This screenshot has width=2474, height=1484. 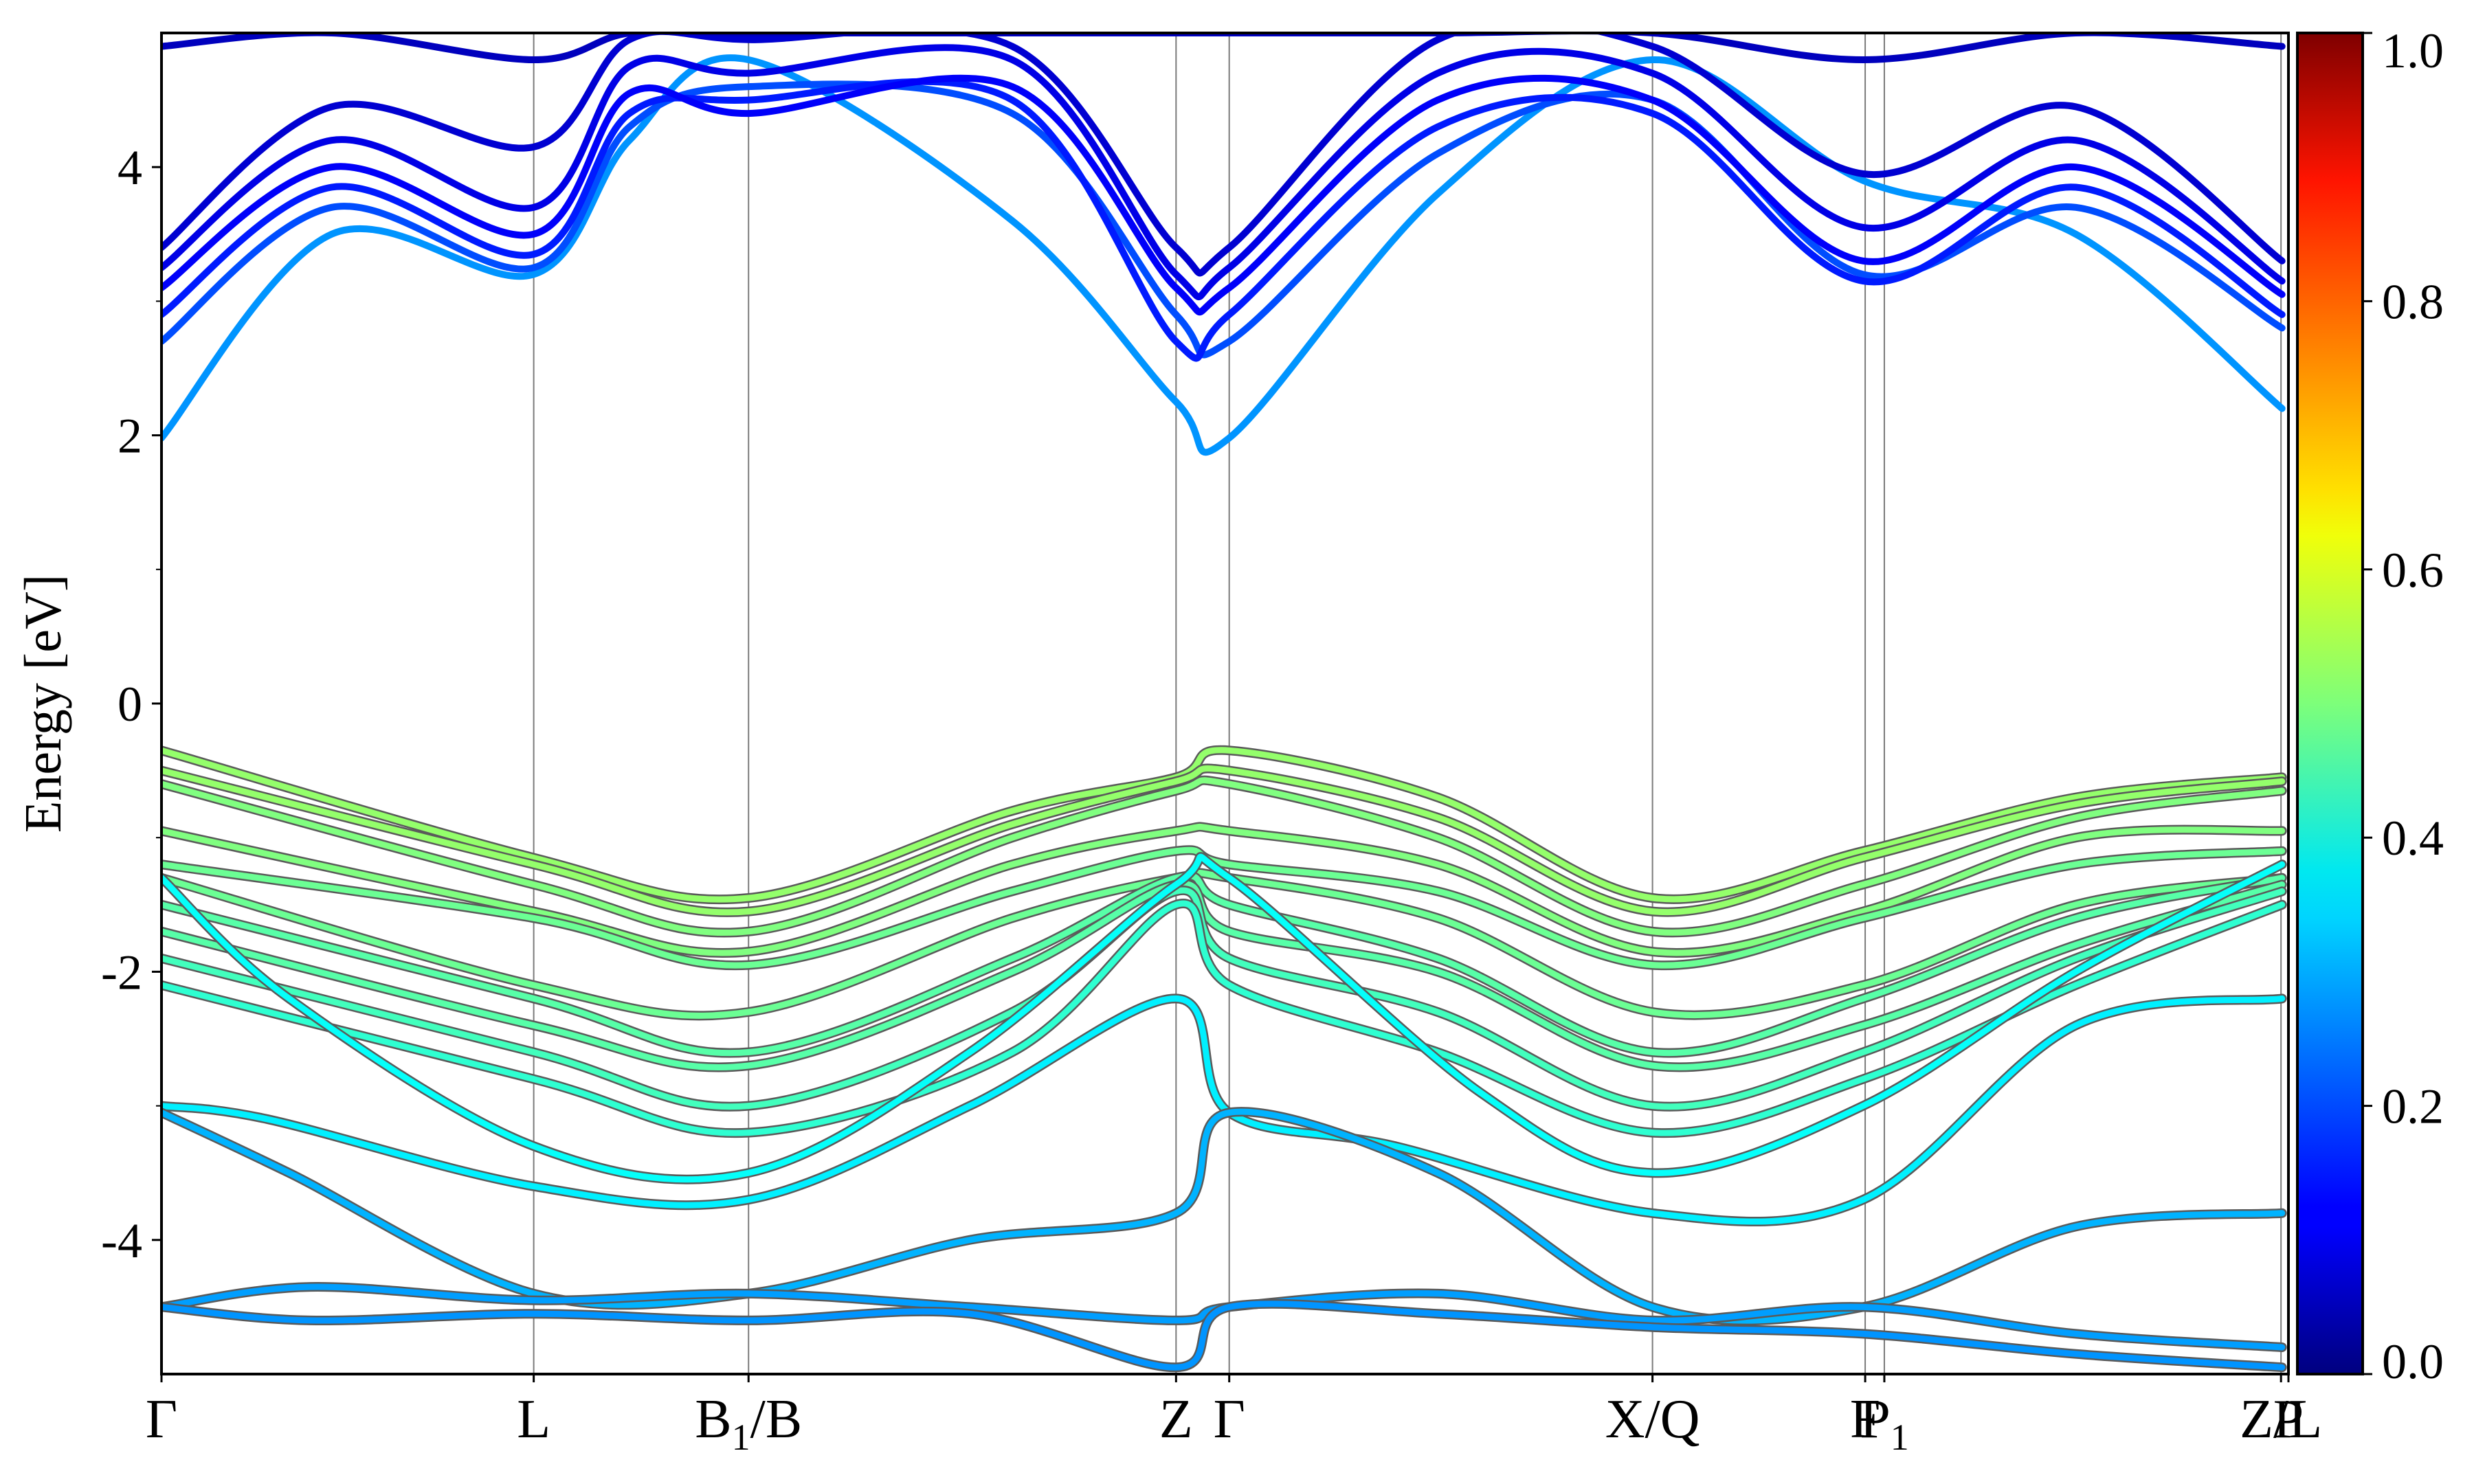 I want to click on colorbar-ticks: 1.0 0.8 0.6 0.4 0.2 0.0, so click(x=2403, y=706).